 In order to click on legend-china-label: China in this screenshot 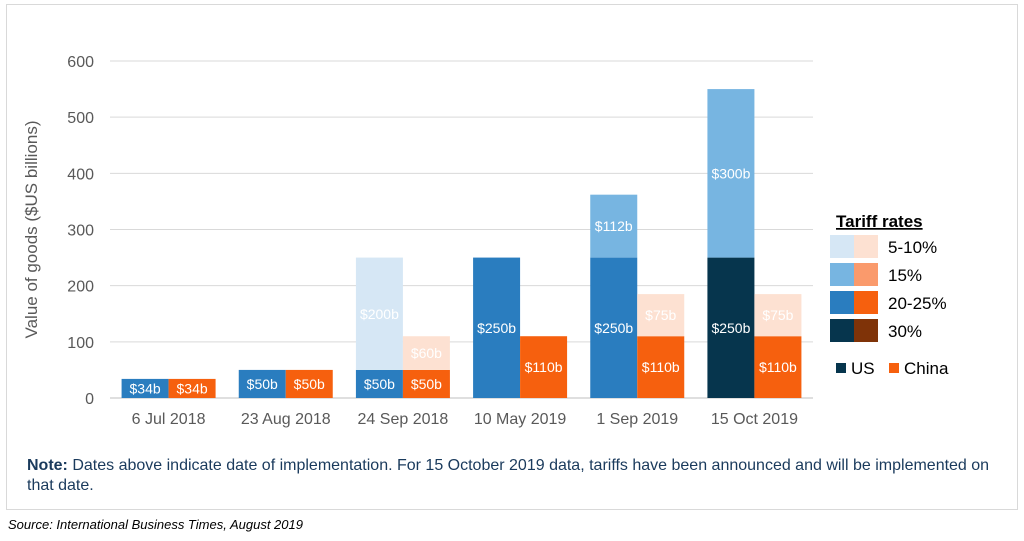, I will do `click(926, 368)`.